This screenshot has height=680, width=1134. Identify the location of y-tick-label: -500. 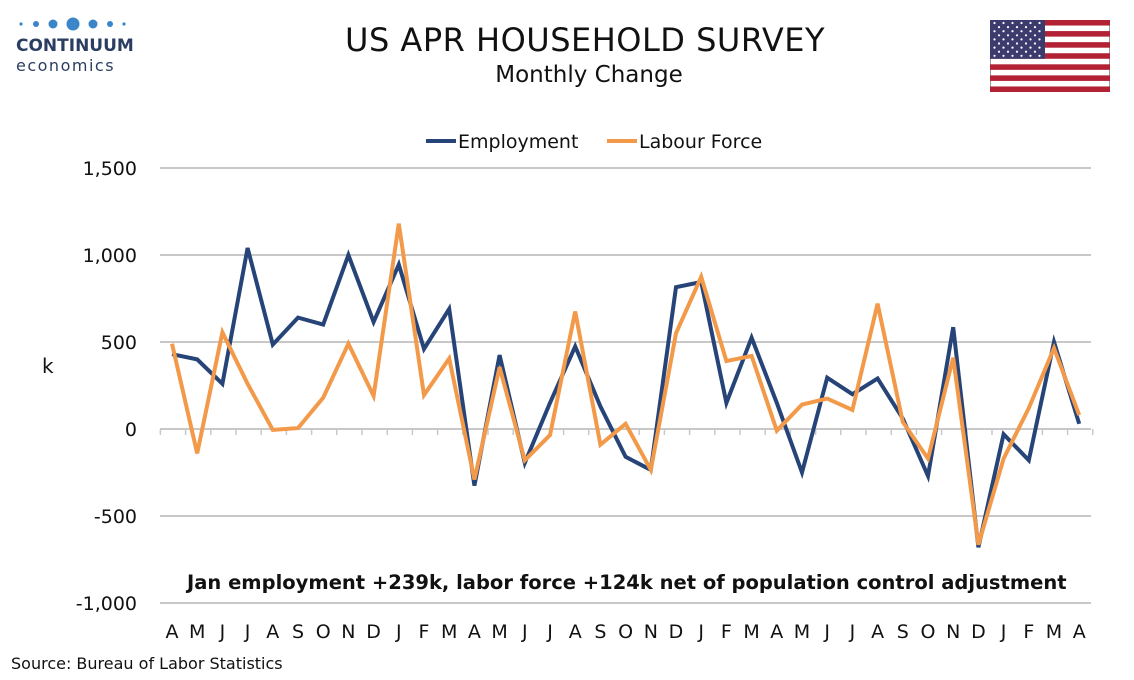
(115, 517).